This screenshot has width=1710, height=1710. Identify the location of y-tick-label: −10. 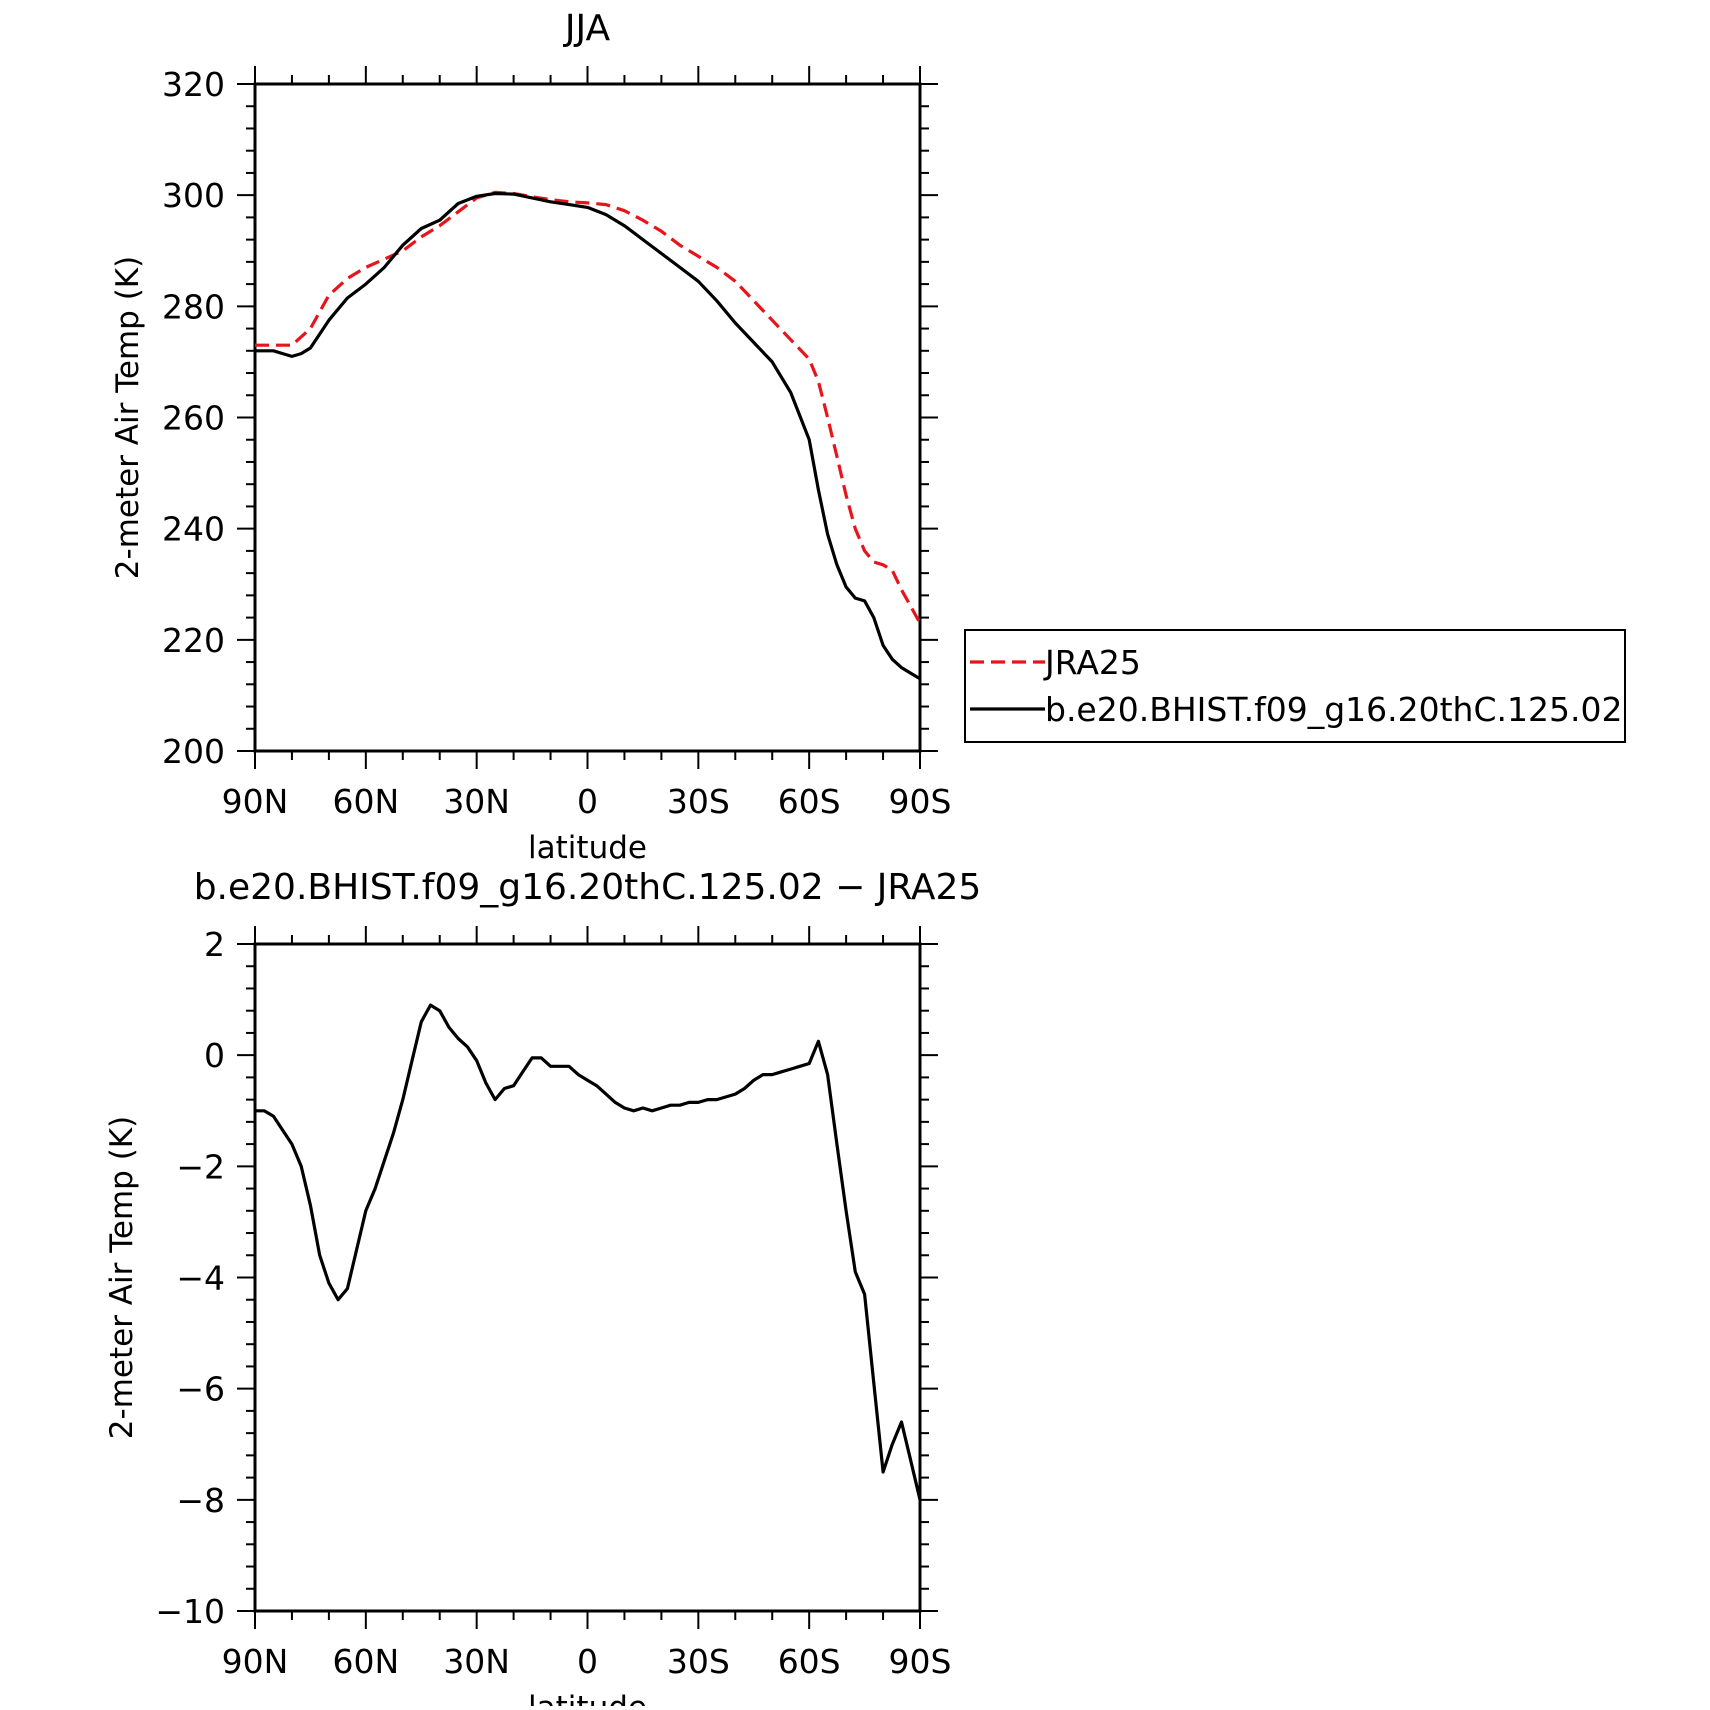
(190, 1611).